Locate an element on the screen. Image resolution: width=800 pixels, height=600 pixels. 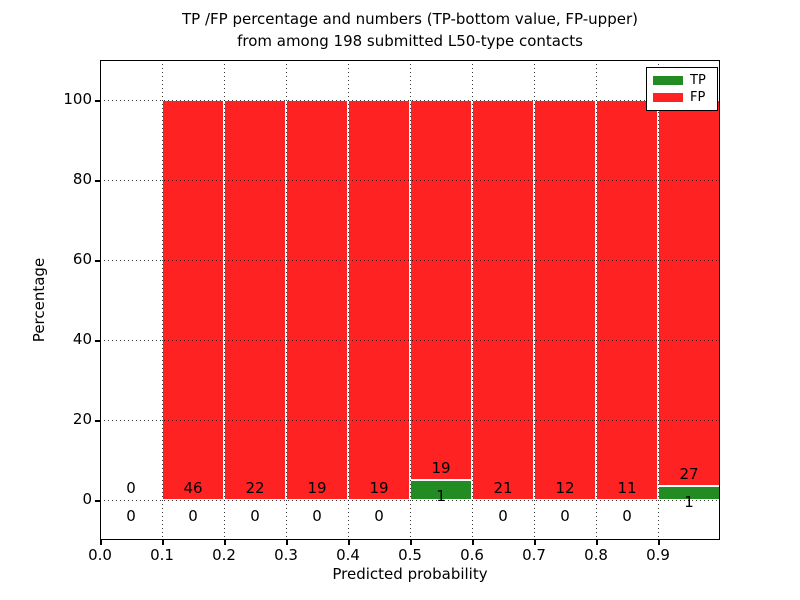
x-tick-label: 0.1 is located at coordinates (162, 555).